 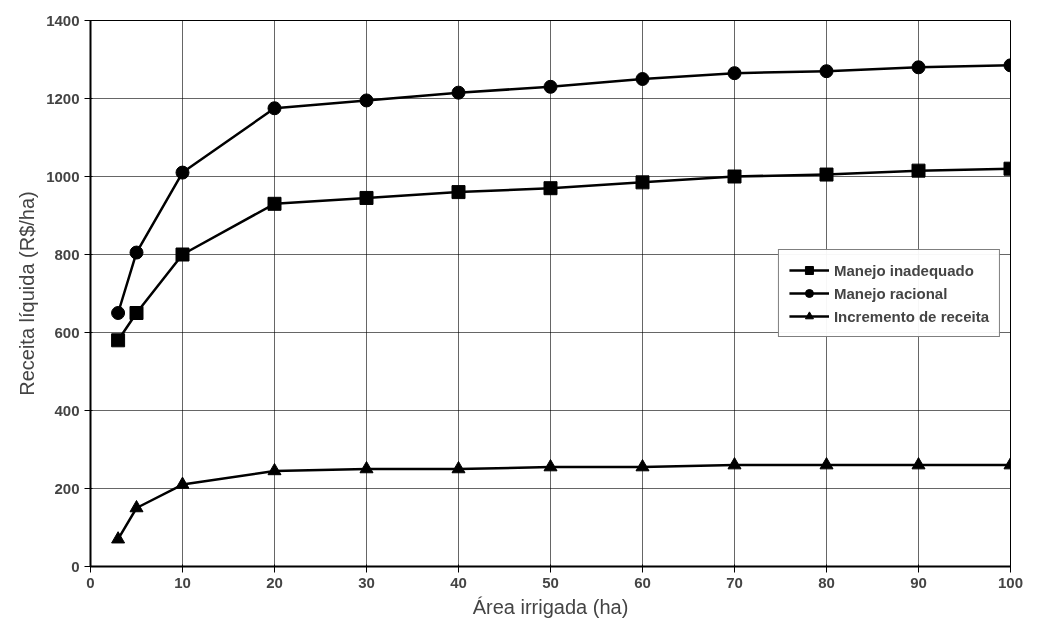 What do you see at coordinates (1010, 582) in the screenshot?
I see `x-tick-label: 100` at bounding box center [1010, 582].